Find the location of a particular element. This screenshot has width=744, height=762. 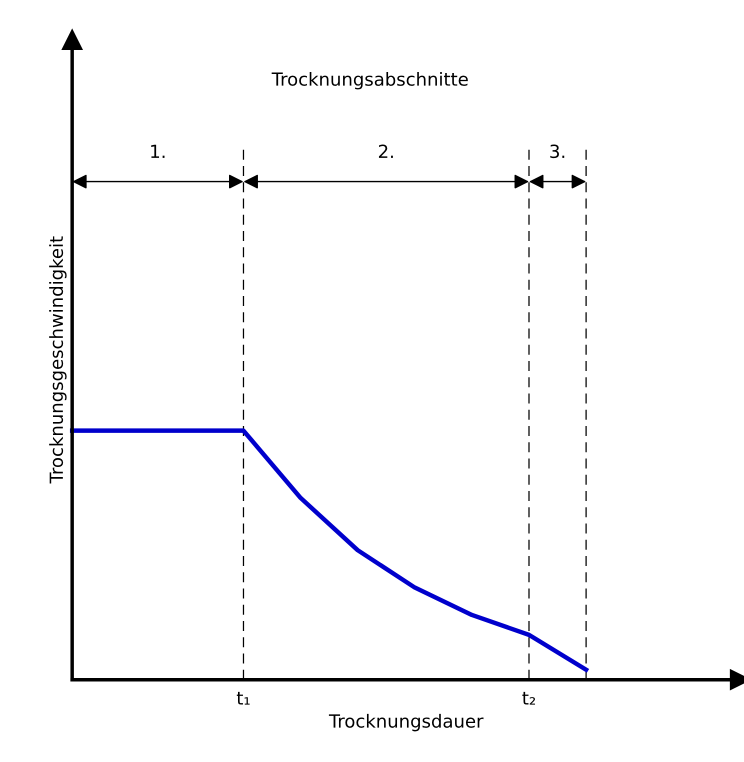

x-axis-title: Trocknungsdauer is located at coordinates (406, 723).